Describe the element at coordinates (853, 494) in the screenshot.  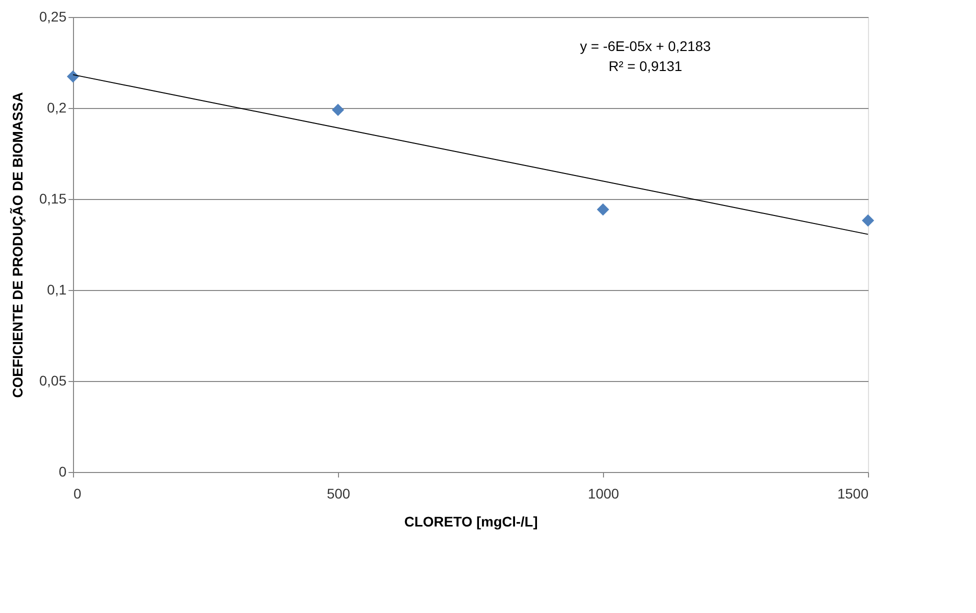
I see `x-tick-label: 1500` at that location.